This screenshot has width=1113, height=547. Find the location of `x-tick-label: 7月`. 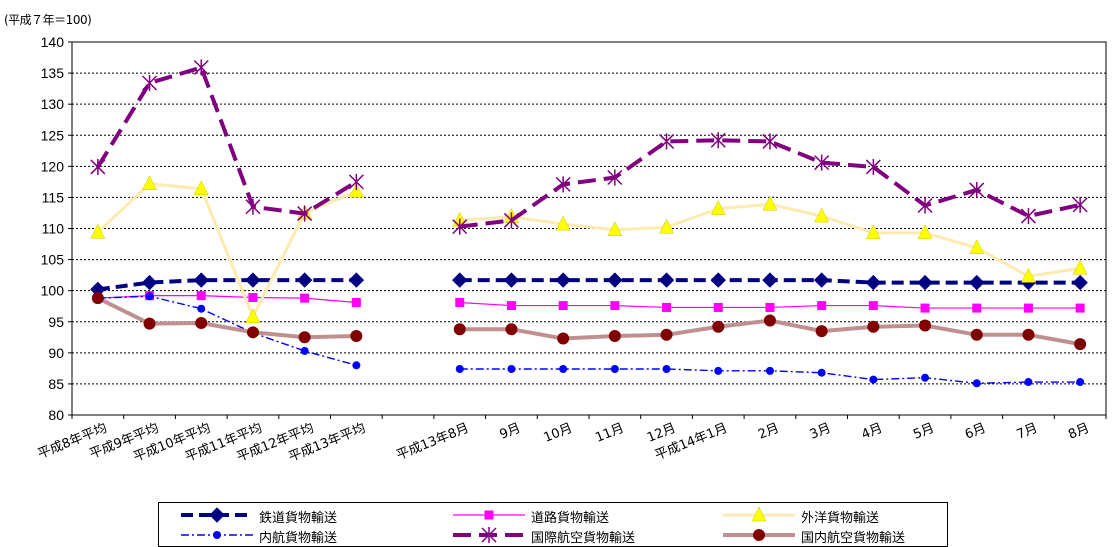

x-tick-label: 7月 is located at coordinates (1027, 432).